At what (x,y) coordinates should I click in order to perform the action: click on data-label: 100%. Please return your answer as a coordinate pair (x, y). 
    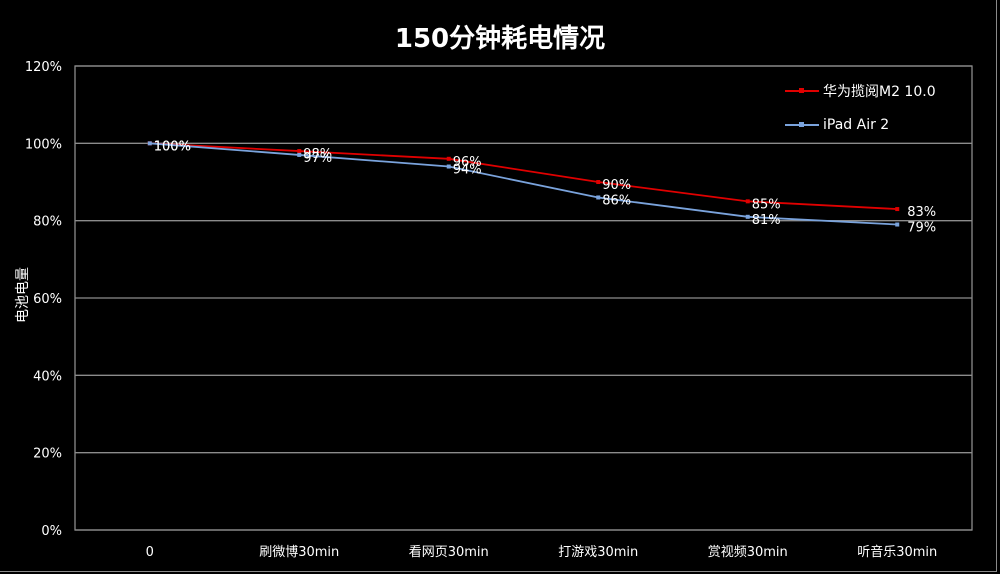
    Looking at the image, I should click on (172, 146).